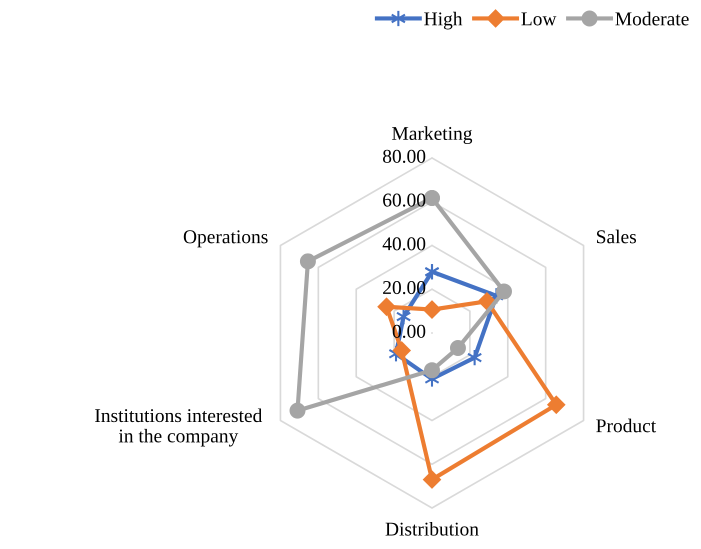 Image resolution: width=701 pixels, height=549 pixels. What do you see at coordinates (538, 19) in the screenshot?
I see `legend-label: Low` at bounding box center [538, 19].